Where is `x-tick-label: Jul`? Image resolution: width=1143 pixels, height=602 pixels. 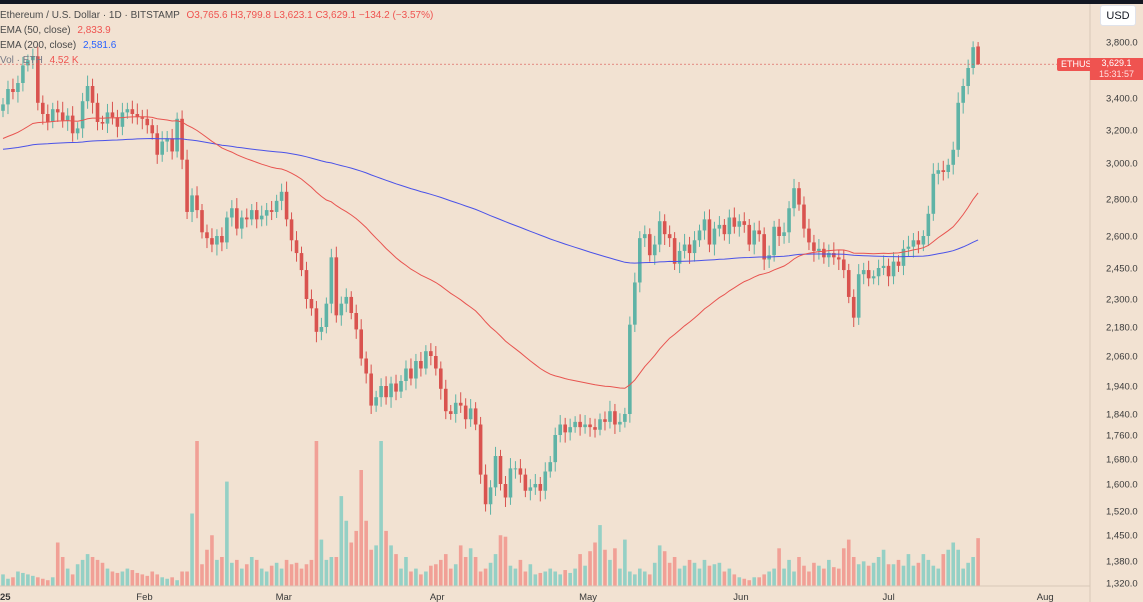
x-tick-label: Jul is located at coordinates (889, 597).